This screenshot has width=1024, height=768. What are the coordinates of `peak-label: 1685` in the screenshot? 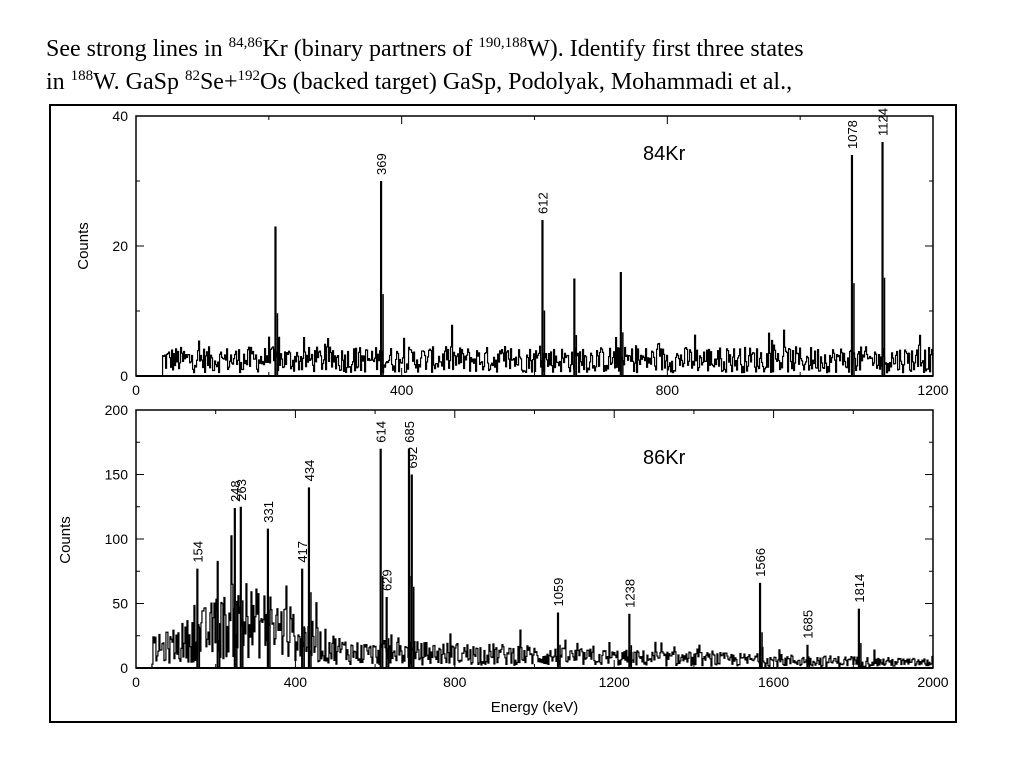 It's located at (807, 624).